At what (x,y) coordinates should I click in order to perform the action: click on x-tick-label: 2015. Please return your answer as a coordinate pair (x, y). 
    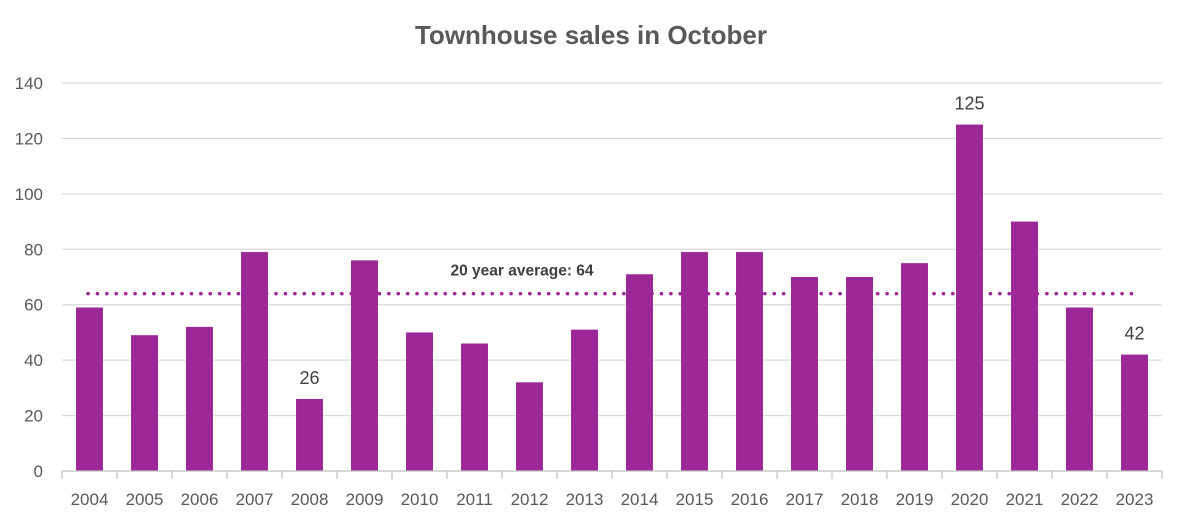
    Looking at the image, I should click on (695, 499).